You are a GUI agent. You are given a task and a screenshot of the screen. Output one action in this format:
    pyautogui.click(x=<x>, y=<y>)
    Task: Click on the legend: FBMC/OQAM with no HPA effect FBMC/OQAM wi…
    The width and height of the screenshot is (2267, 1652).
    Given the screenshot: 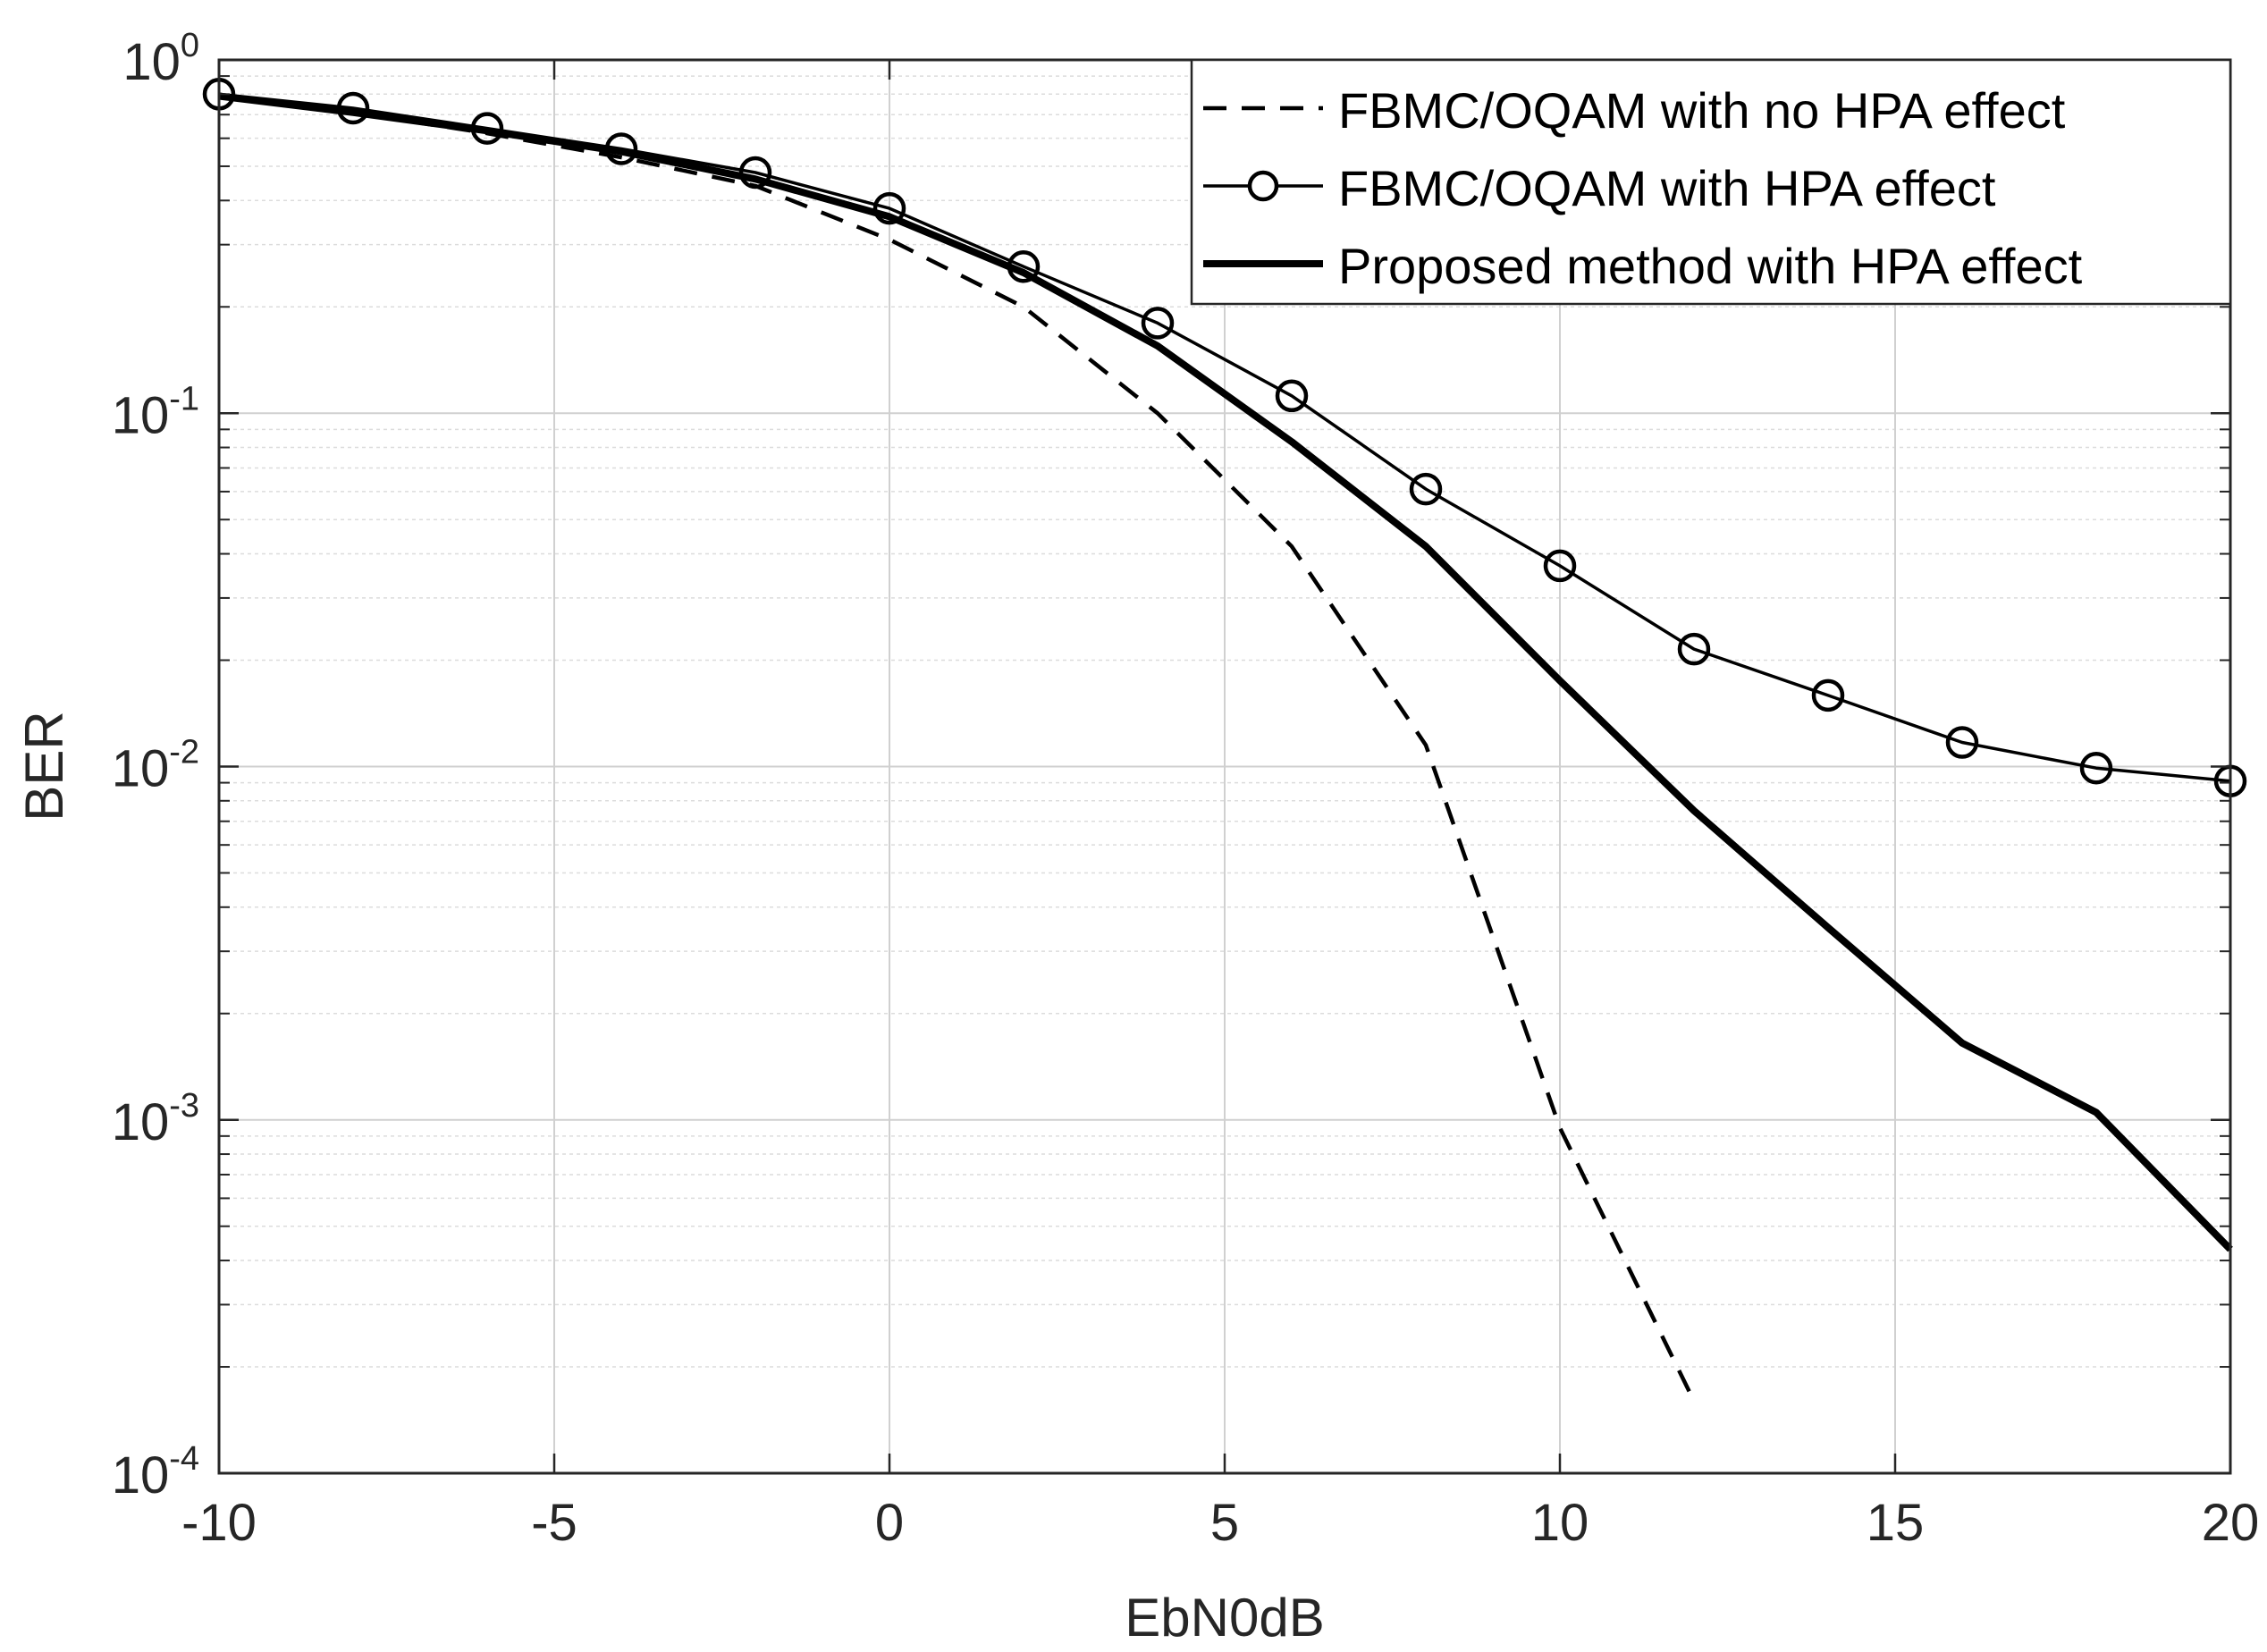 What is the action you would take?
    pyautogui.click(x=1711, y=182)
    